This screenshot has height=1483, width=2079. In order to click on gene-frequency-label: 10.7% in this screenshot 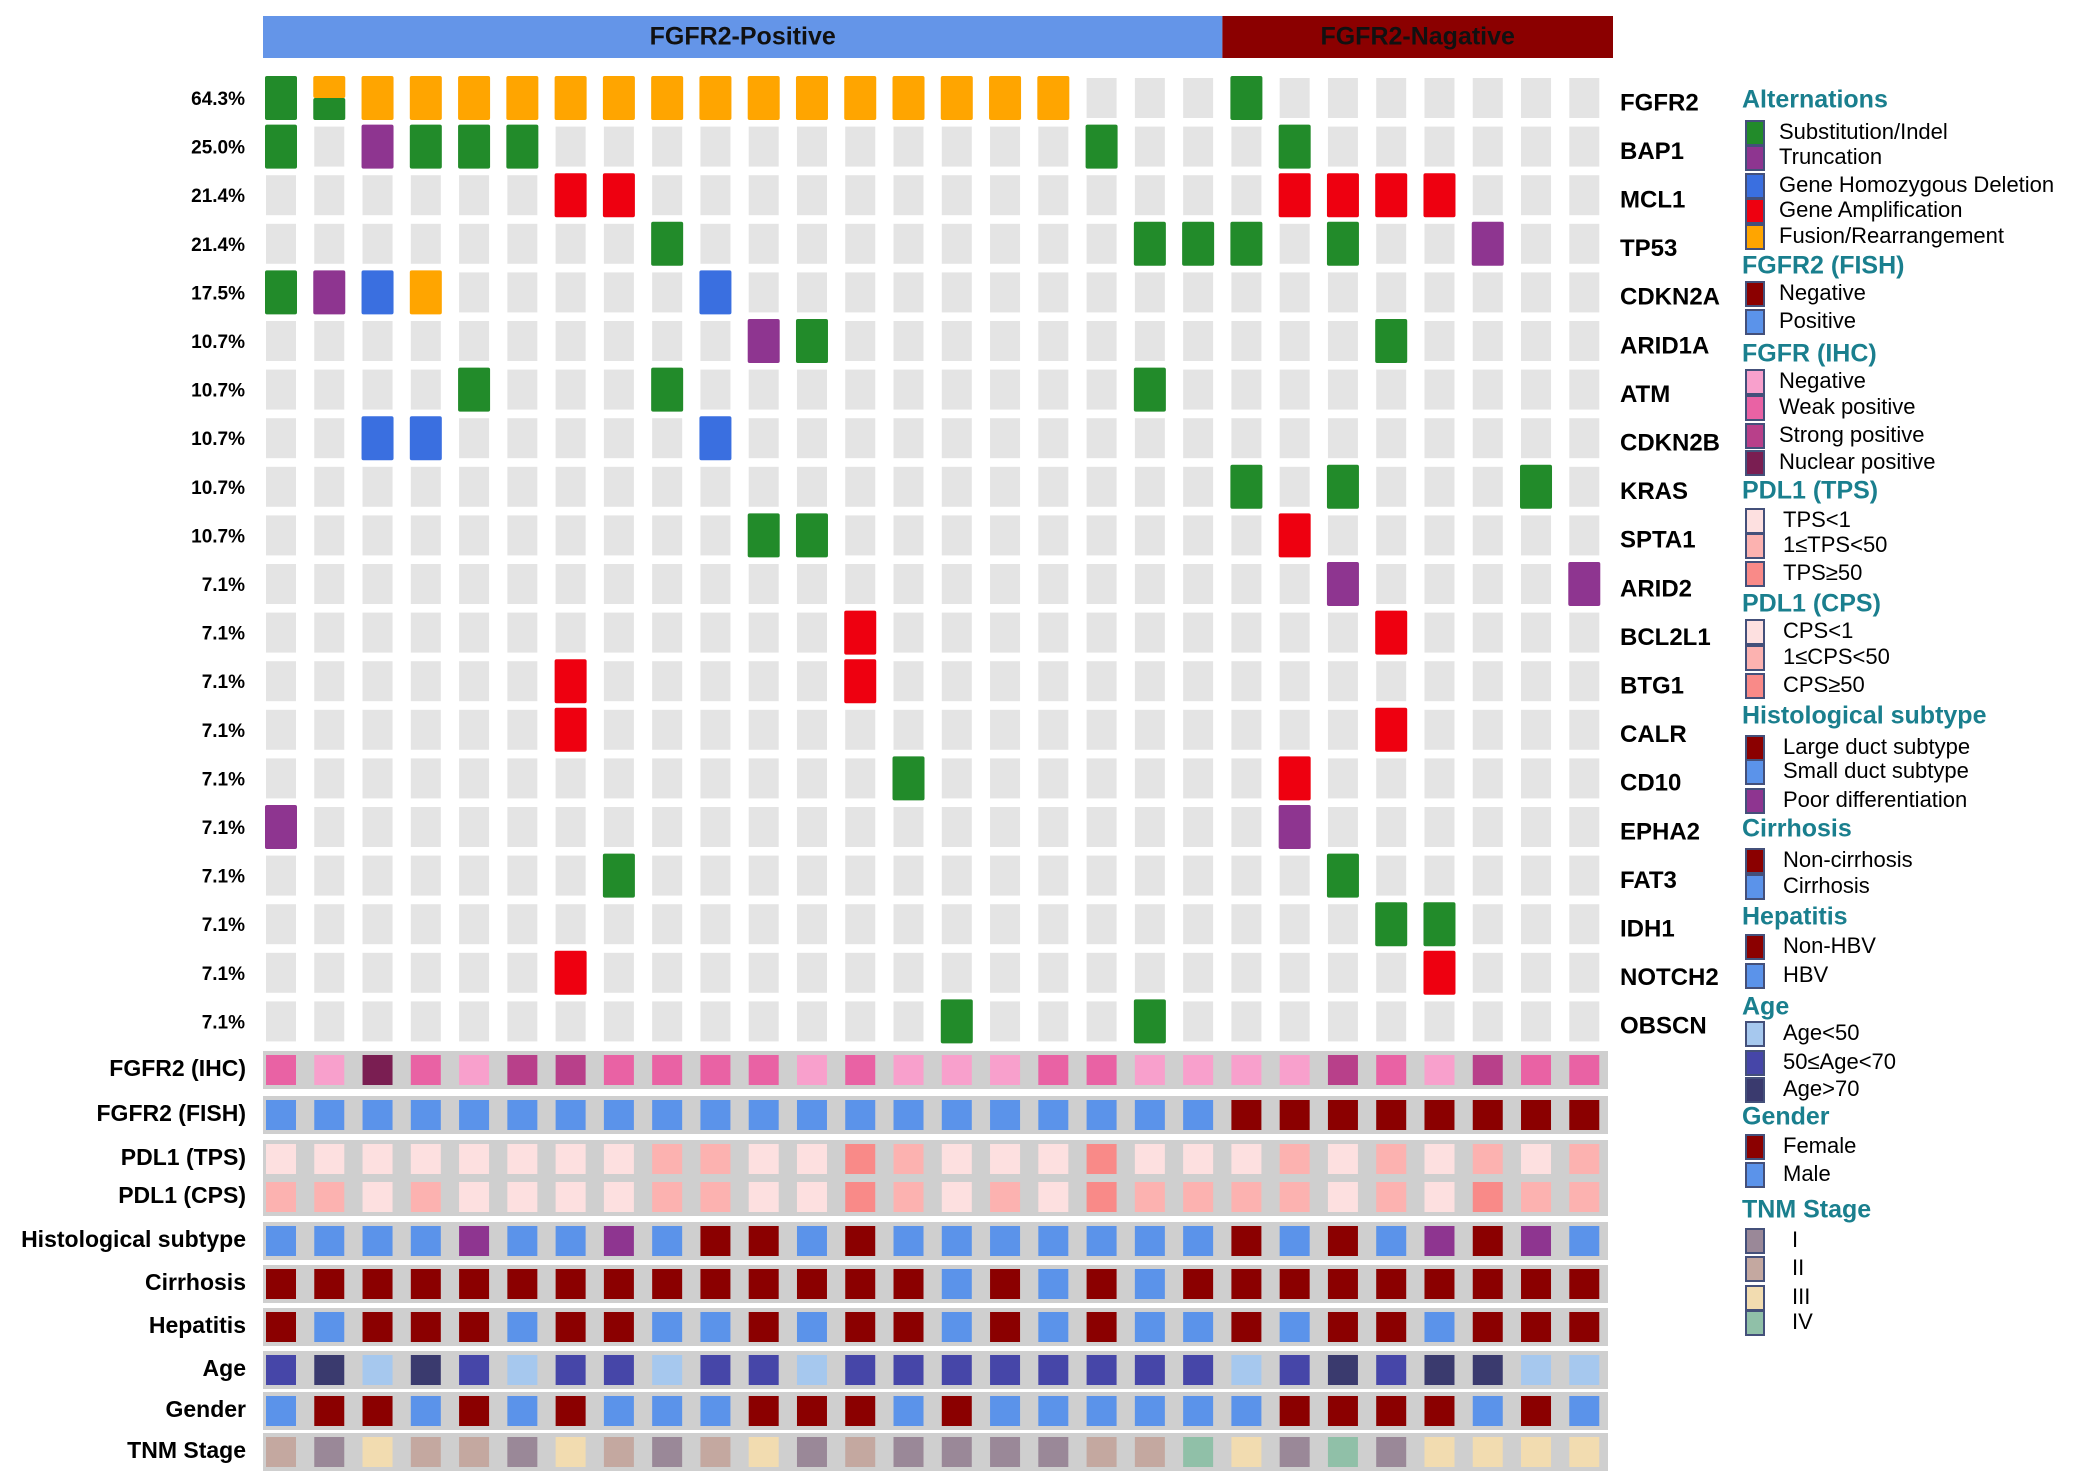, I will do `click(218, 391)`.